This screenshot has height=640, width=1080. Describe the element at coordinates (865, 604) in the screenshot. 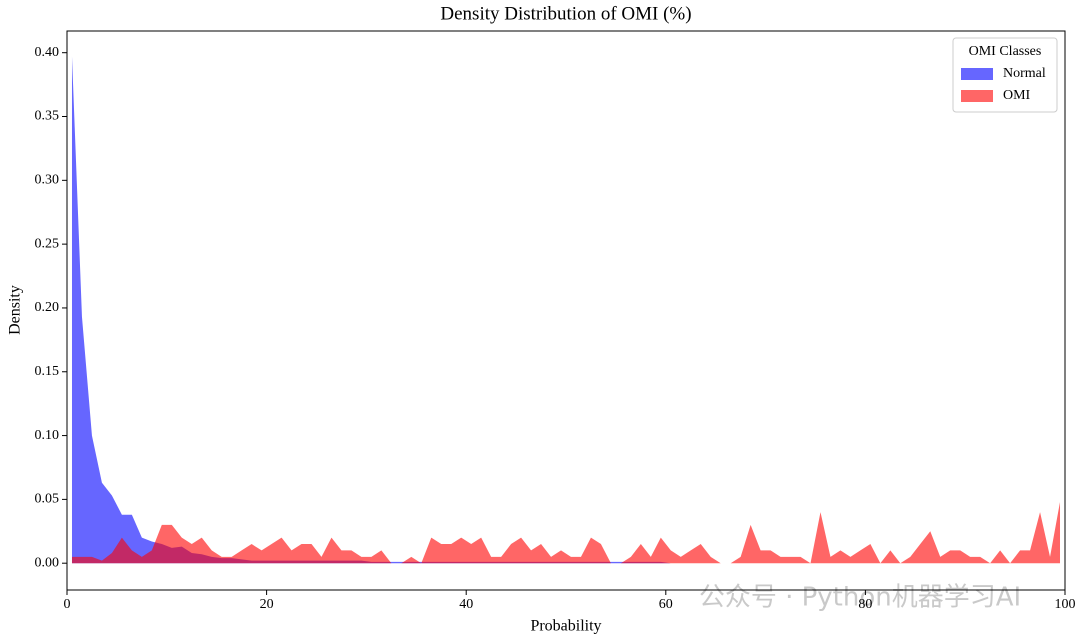

I see `x-tick-label: 80` at that location.